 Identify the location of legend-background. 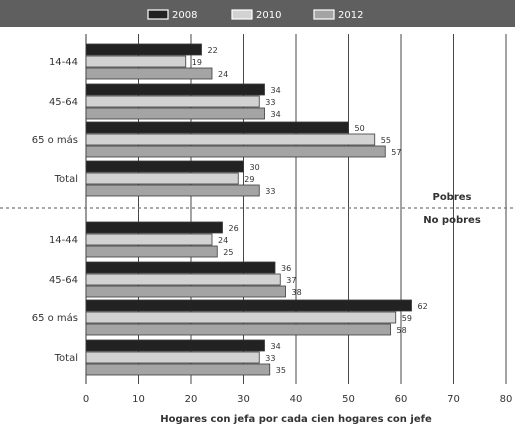
(257, 13).